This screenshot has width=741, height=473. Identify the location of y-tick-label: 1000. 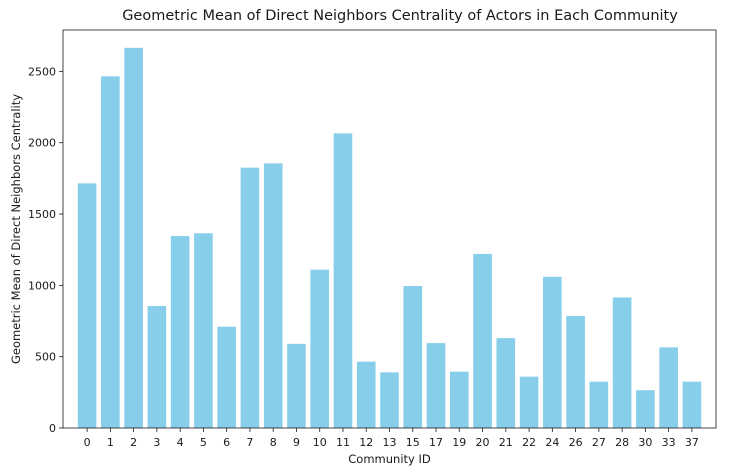
(42, 285).